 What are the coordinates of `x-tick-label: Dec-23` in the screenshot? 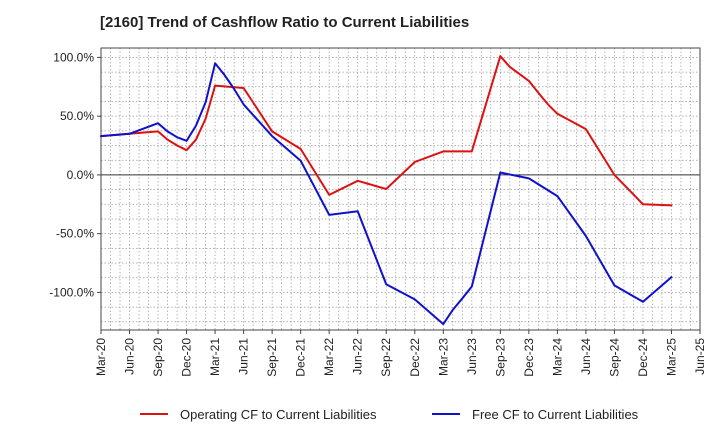 It's located at (529, 357).